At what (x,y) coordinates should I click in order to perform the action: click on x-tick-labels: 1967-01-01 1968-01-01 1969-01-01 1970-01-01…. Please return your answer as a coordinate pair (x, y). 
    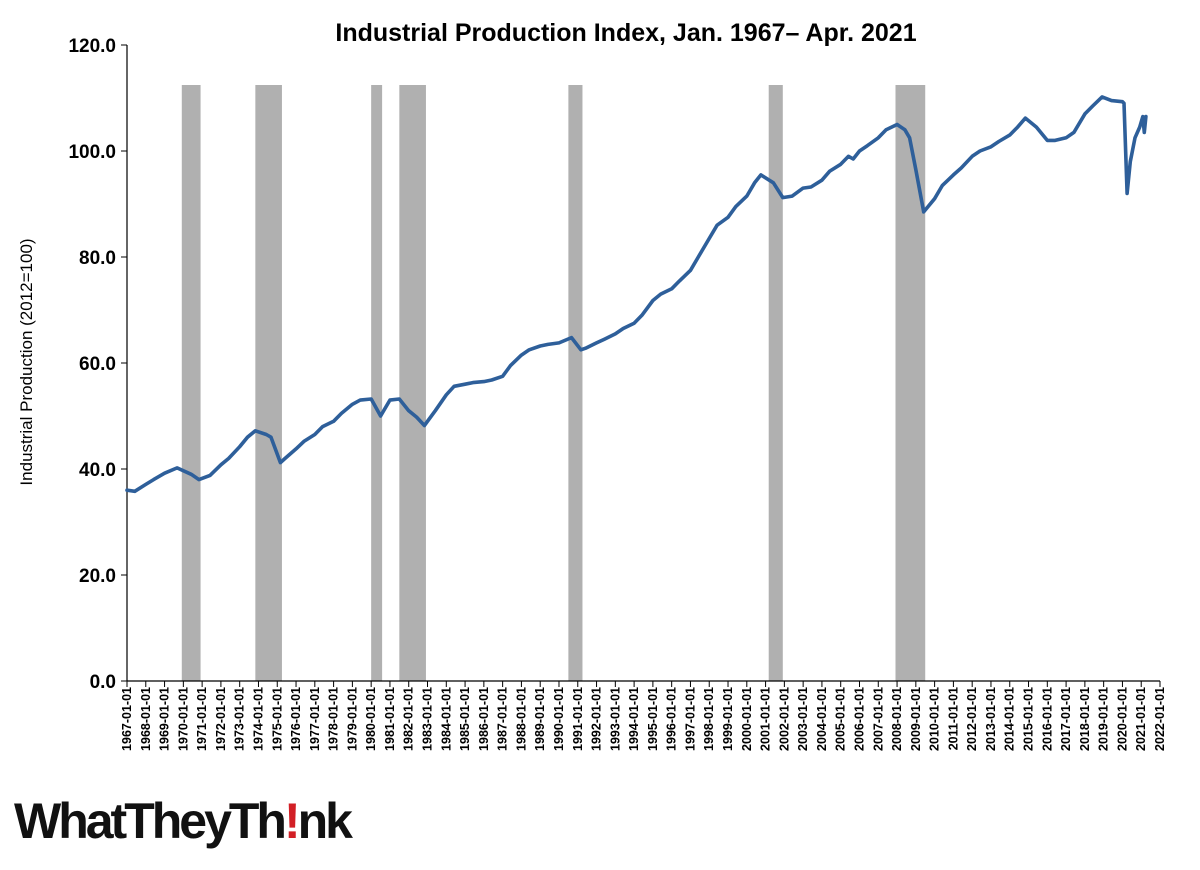
    Looking at the image, I should click on (643, 716).